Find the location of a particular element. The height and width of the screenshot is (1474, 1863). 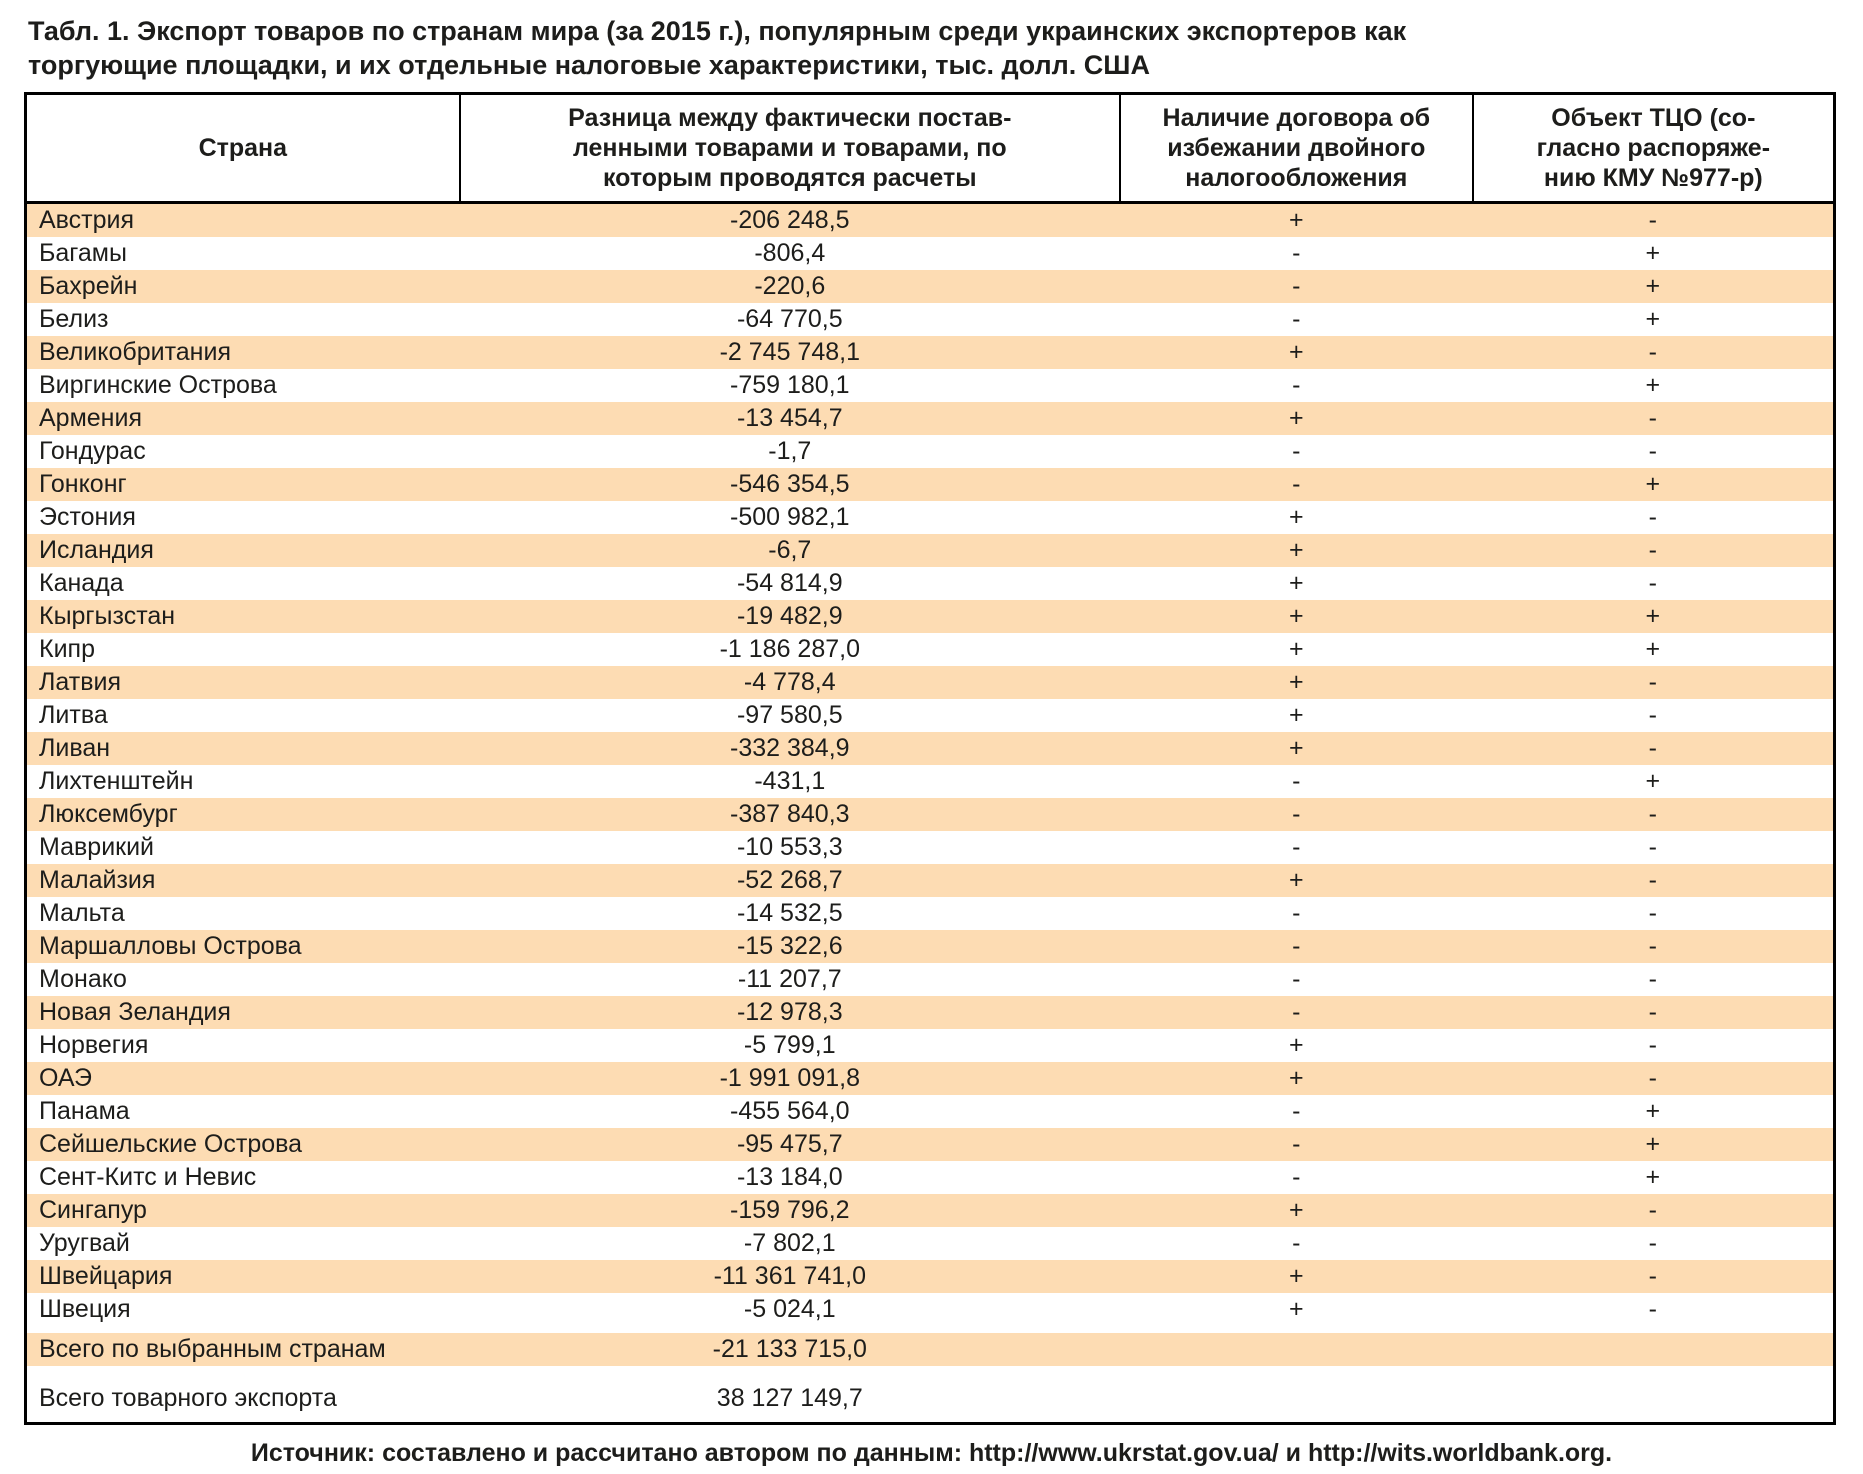

country-cell: Австрия is located at coordinates (242, 219).